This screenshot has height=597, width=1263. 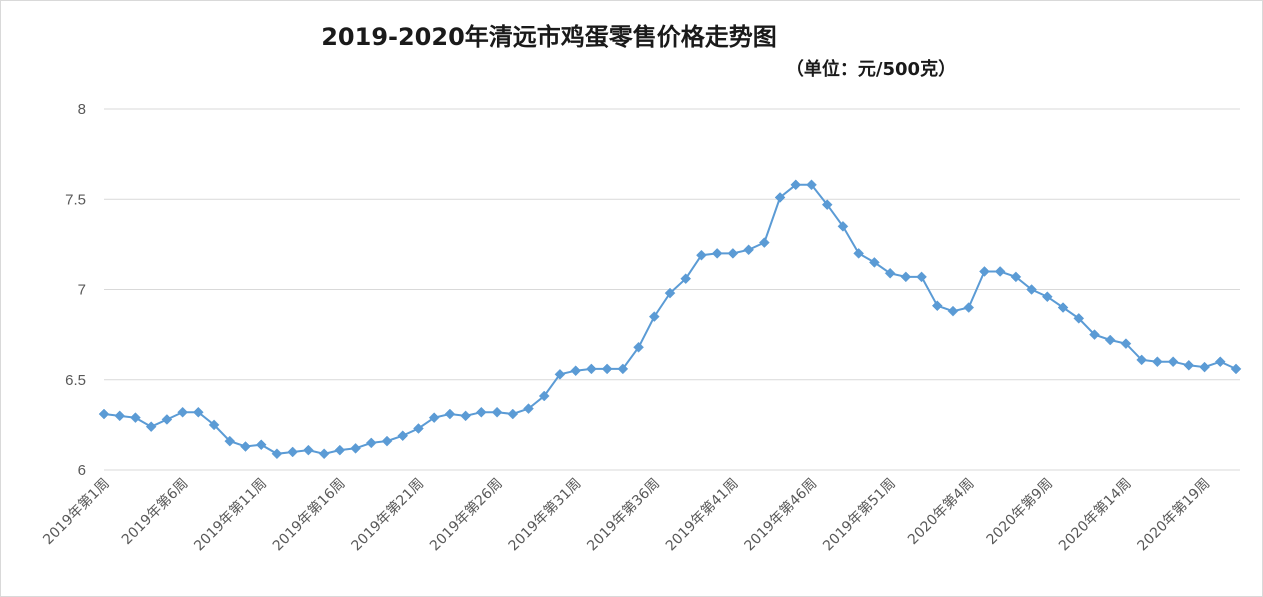 I want to click on chart-unit-subtitle: （单位：元/500克）, so click(x=871, y=69).